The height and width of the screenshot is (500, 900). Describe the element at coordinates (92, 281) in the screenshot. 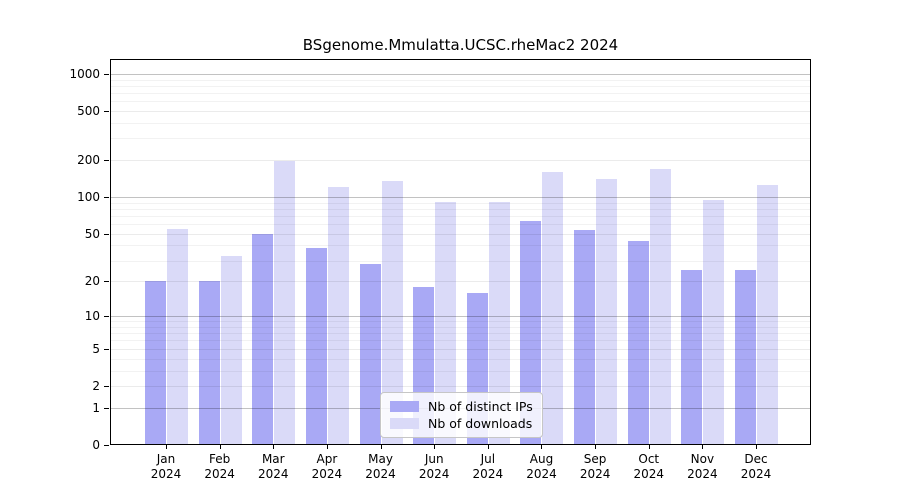

I see `y-axis-tick-label-20: 20` at that location.